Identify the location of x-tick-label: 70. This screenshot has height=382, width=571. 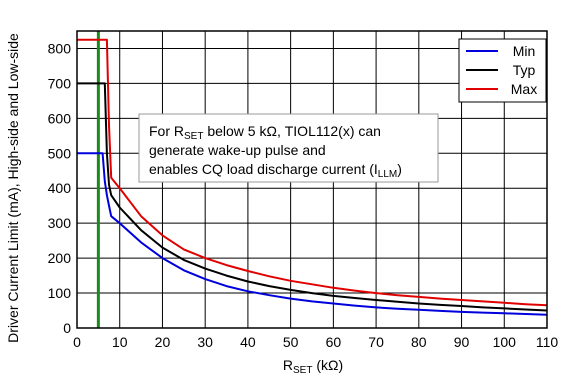
(376, 342).